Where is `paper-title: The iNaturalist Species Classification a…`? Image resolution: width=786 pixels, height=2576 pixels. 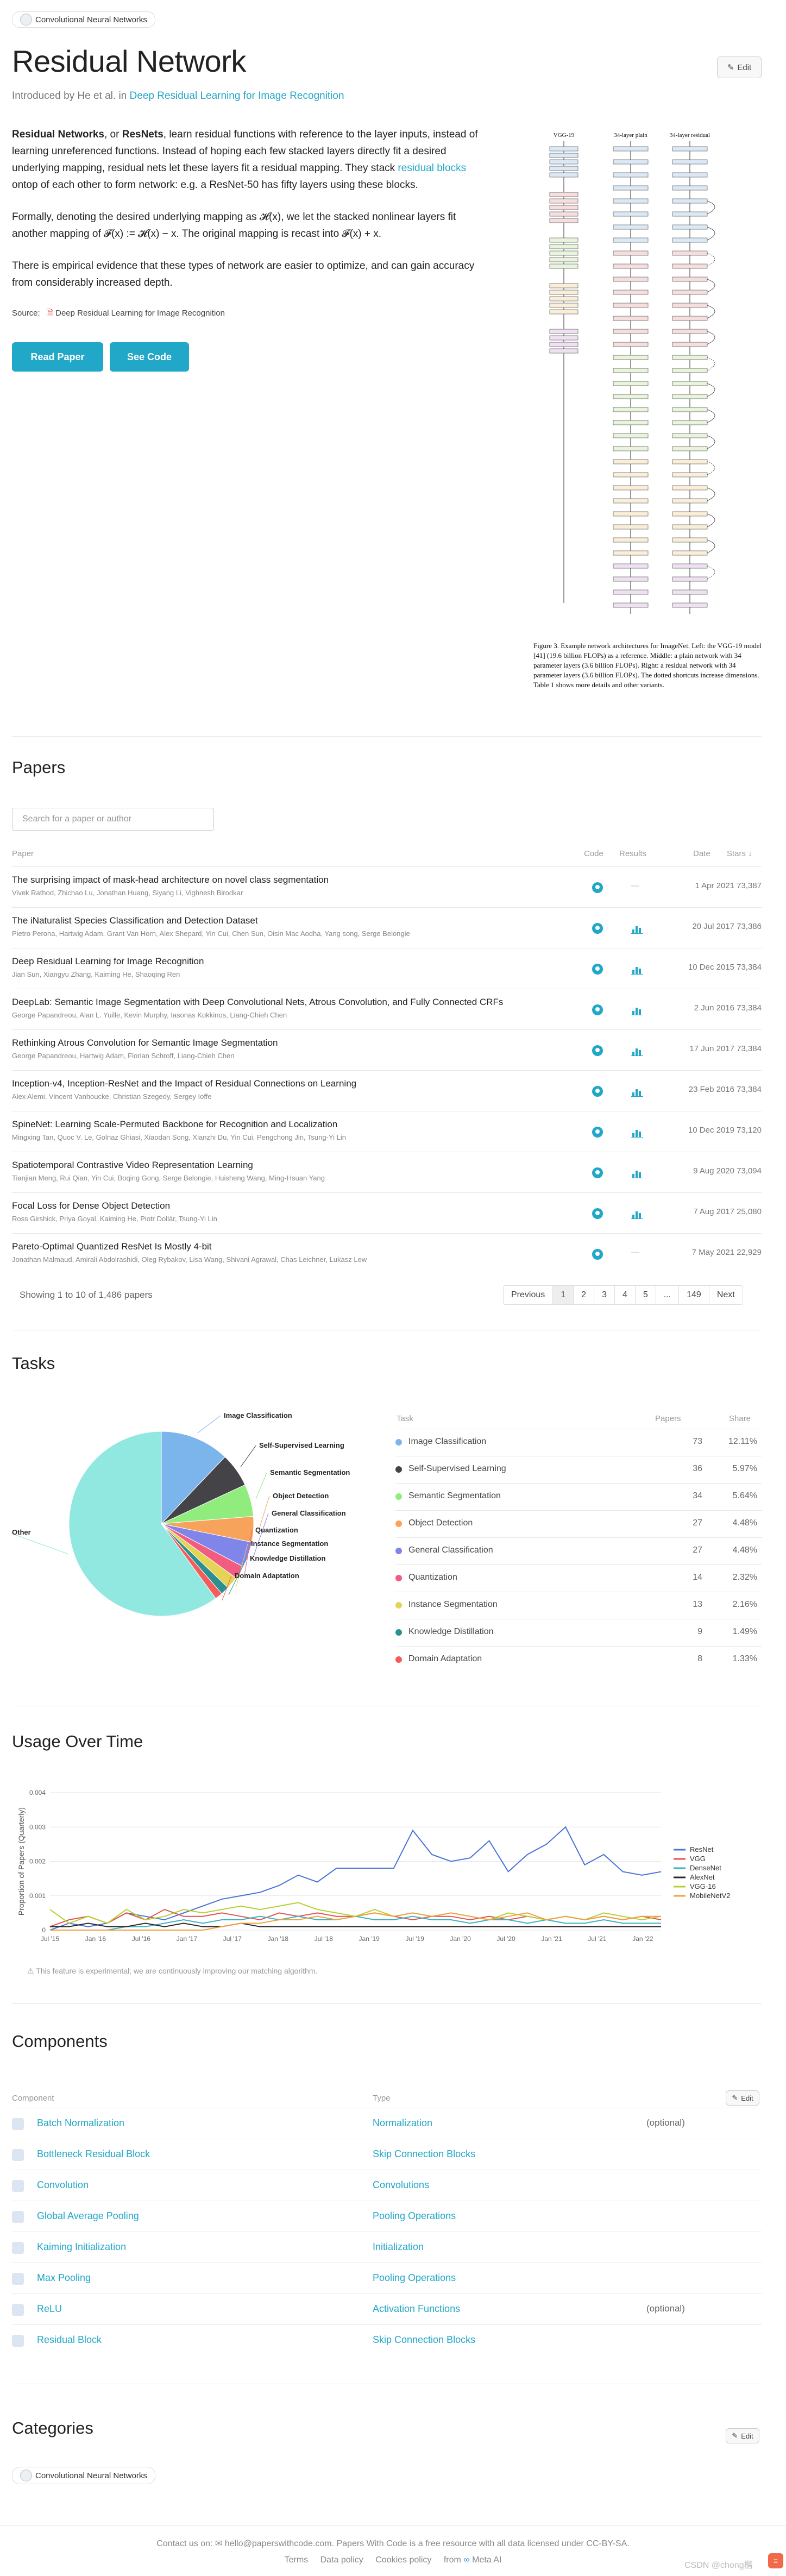 paper-title: The iNaturalist Species Classification a… is located at coordinates (135, 920).